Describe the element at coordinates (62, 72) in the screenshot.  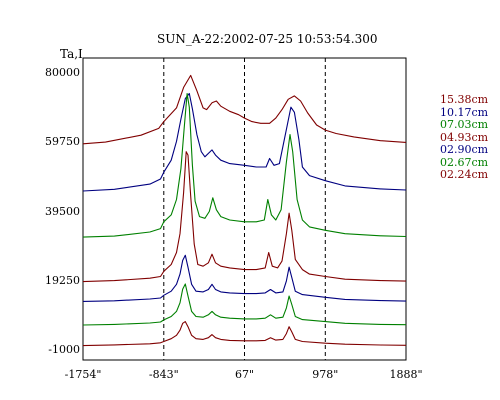
I see `y-tick-label: 80000` at that location.